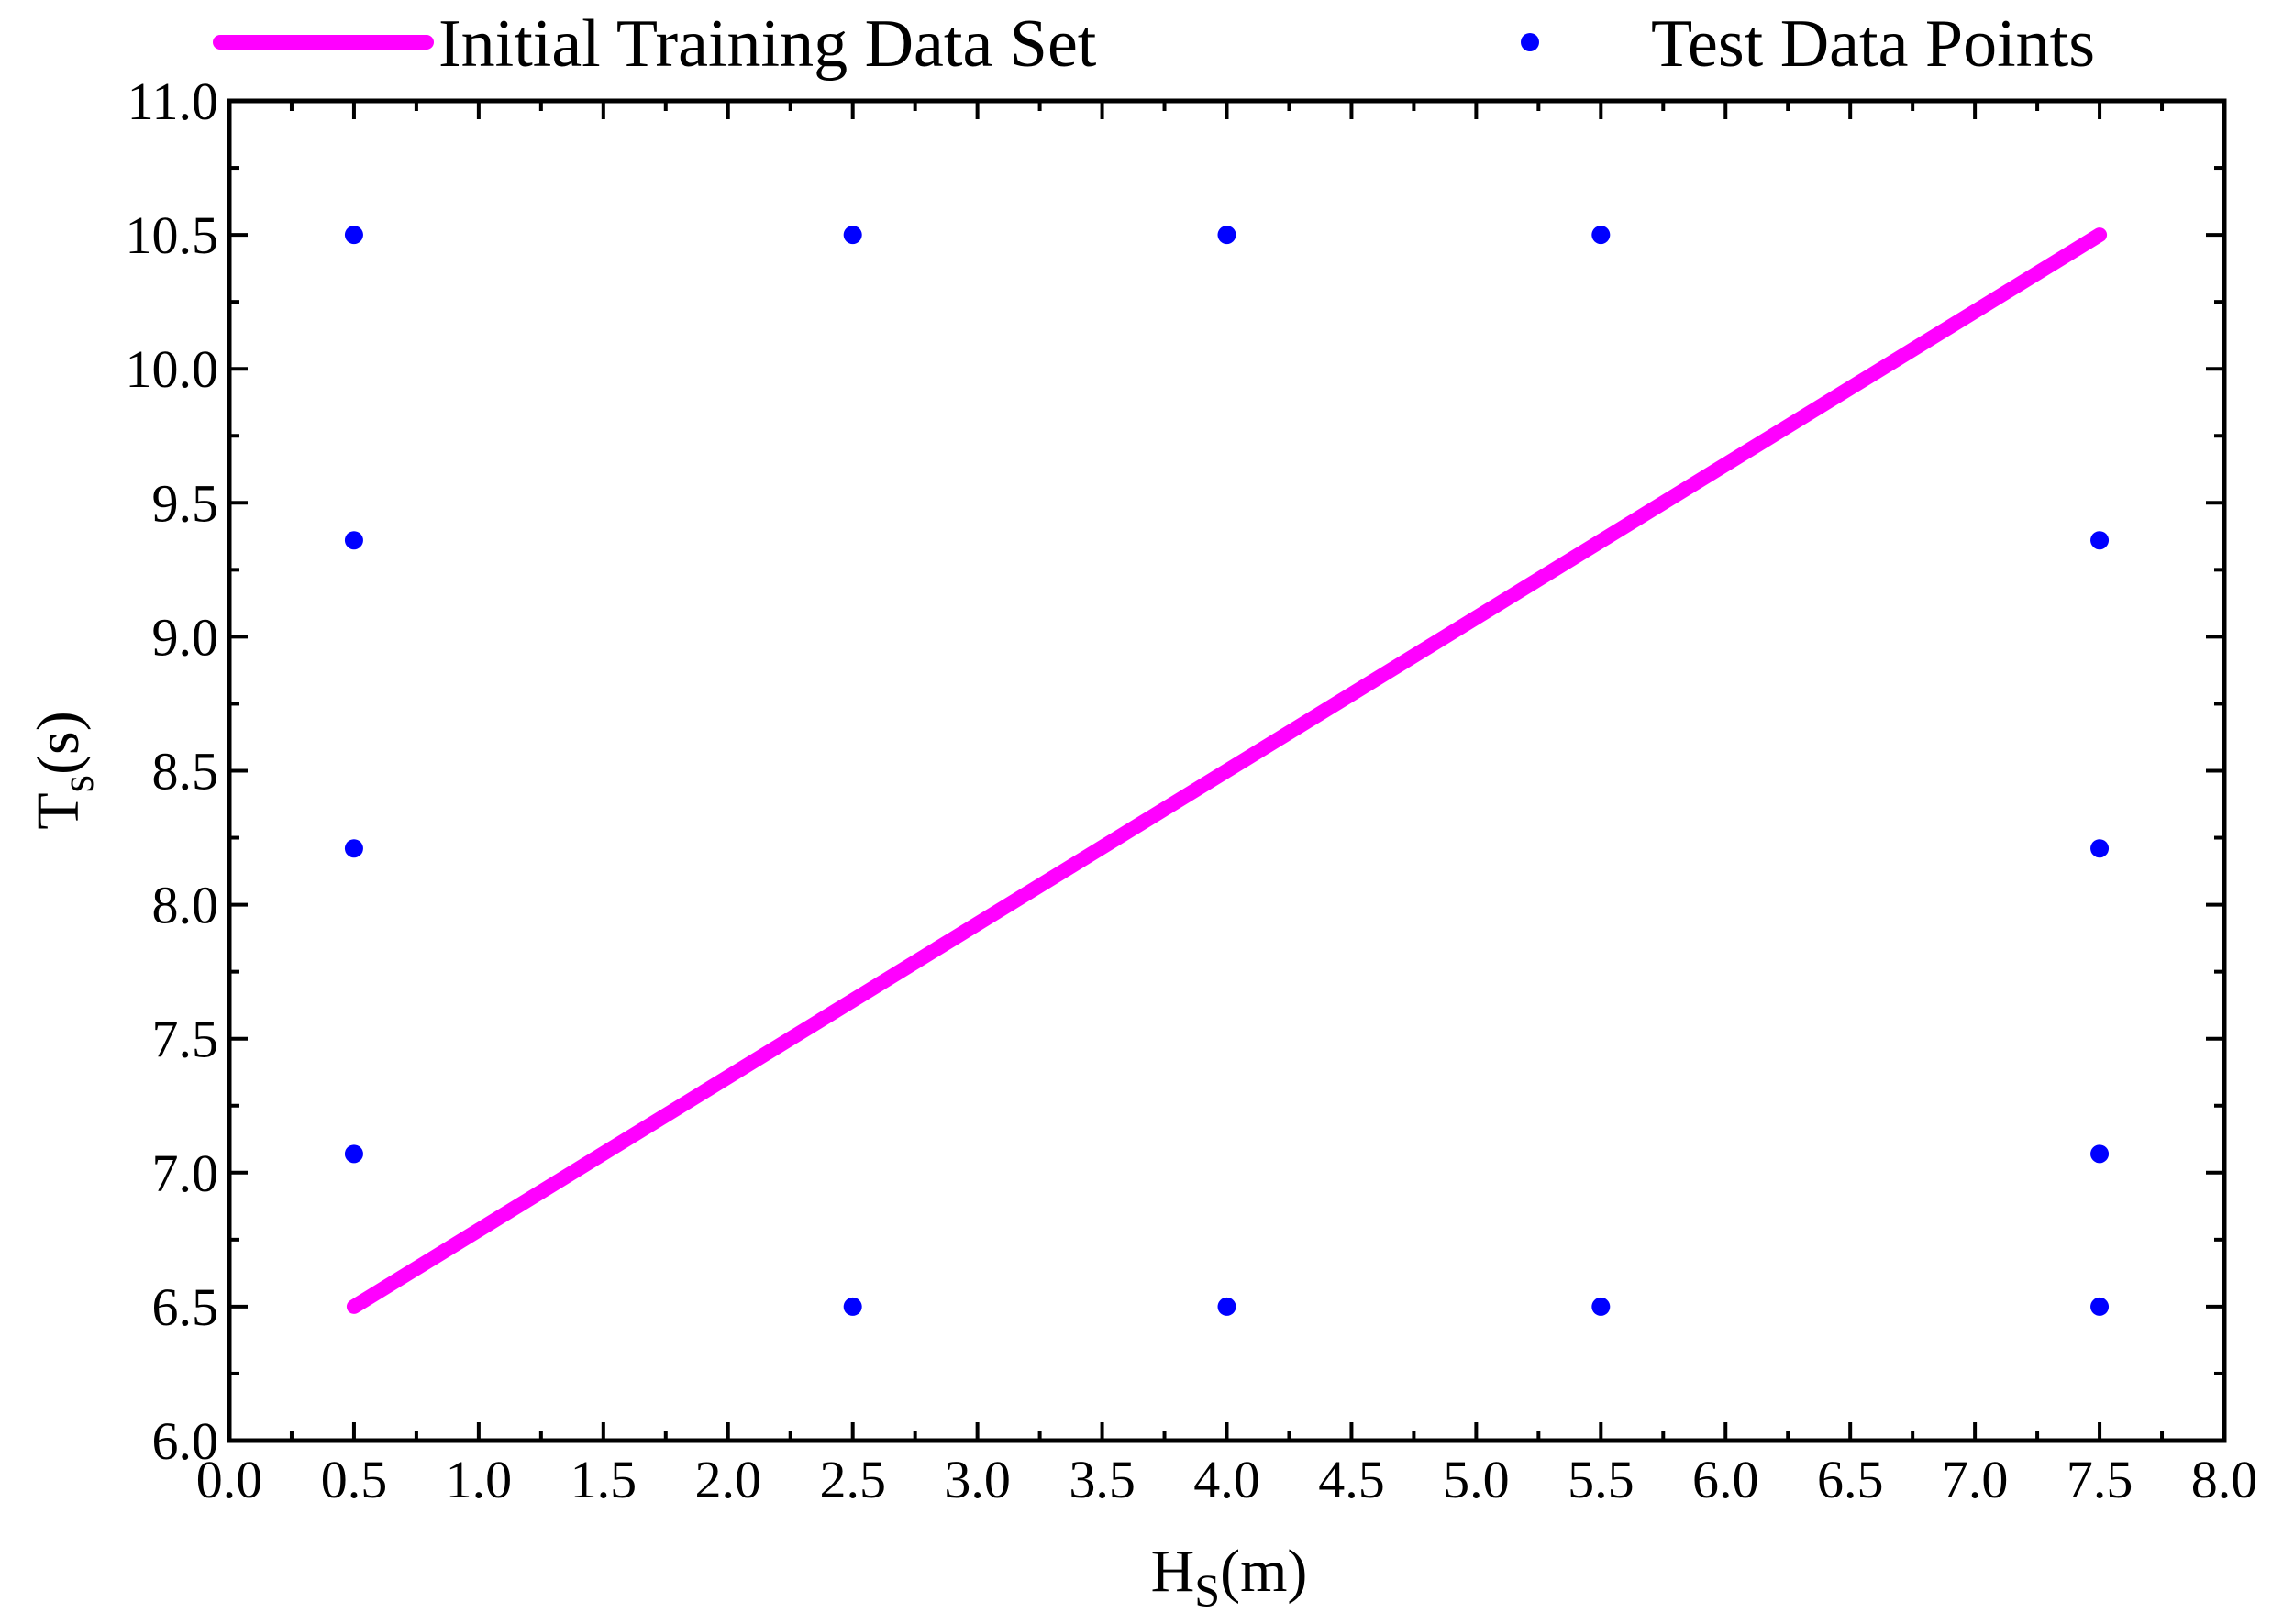 The height and width of the screenshot is (1624, 2283). I want to click on x-tick-label: 6.0, so click(1725, 1479).